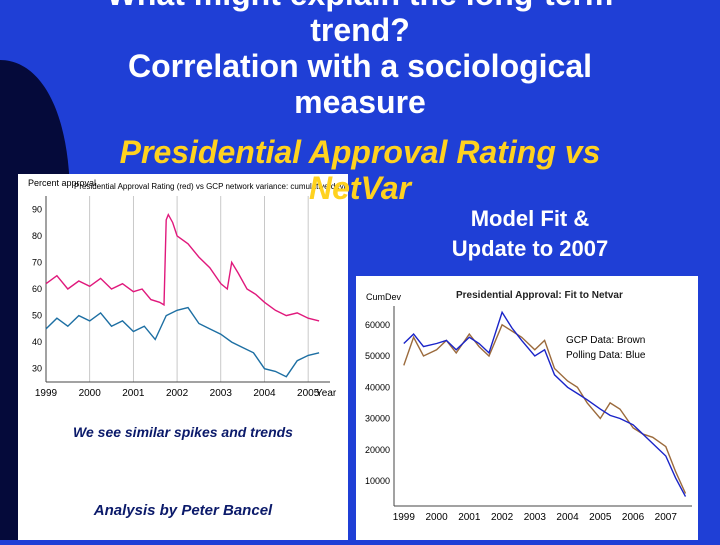 The image size is (720, 545). What do you see at coordinates (530, 248) in the screenshot?
I see `side-text-line-2: Update to 2007` at bounding box center [530, 248].